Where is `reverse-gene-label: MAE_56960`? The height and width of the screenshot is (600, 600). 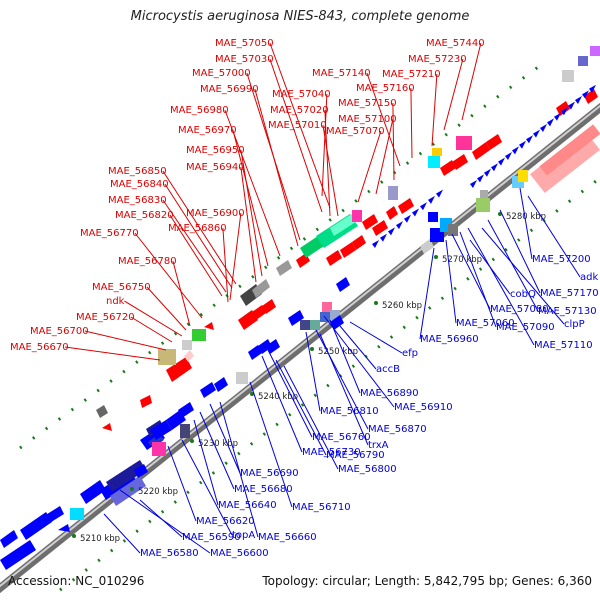
reverse-gene-label: MAE_56960 is located at coordinates (449, 339).